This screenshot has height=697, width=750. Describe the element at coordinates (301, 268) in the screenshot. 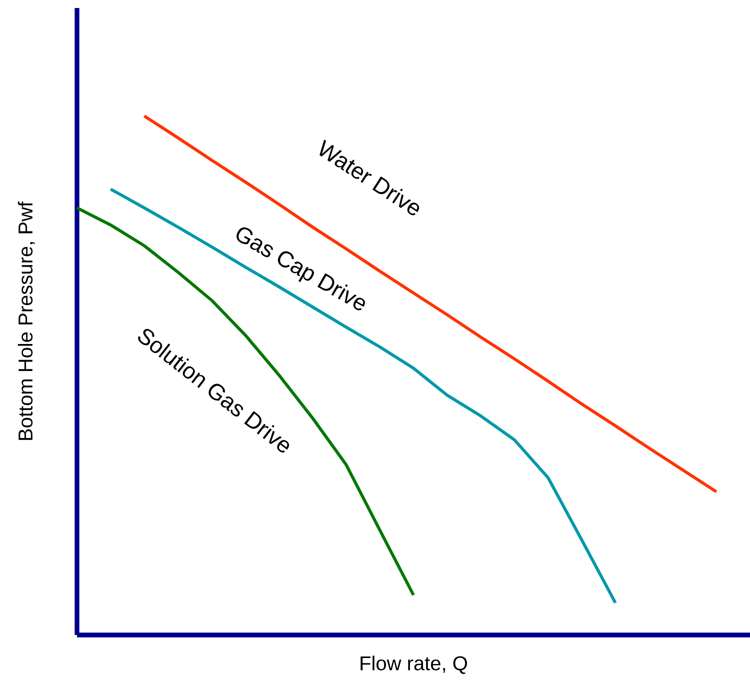

I see `text: Gas Cap Drive` at that location.